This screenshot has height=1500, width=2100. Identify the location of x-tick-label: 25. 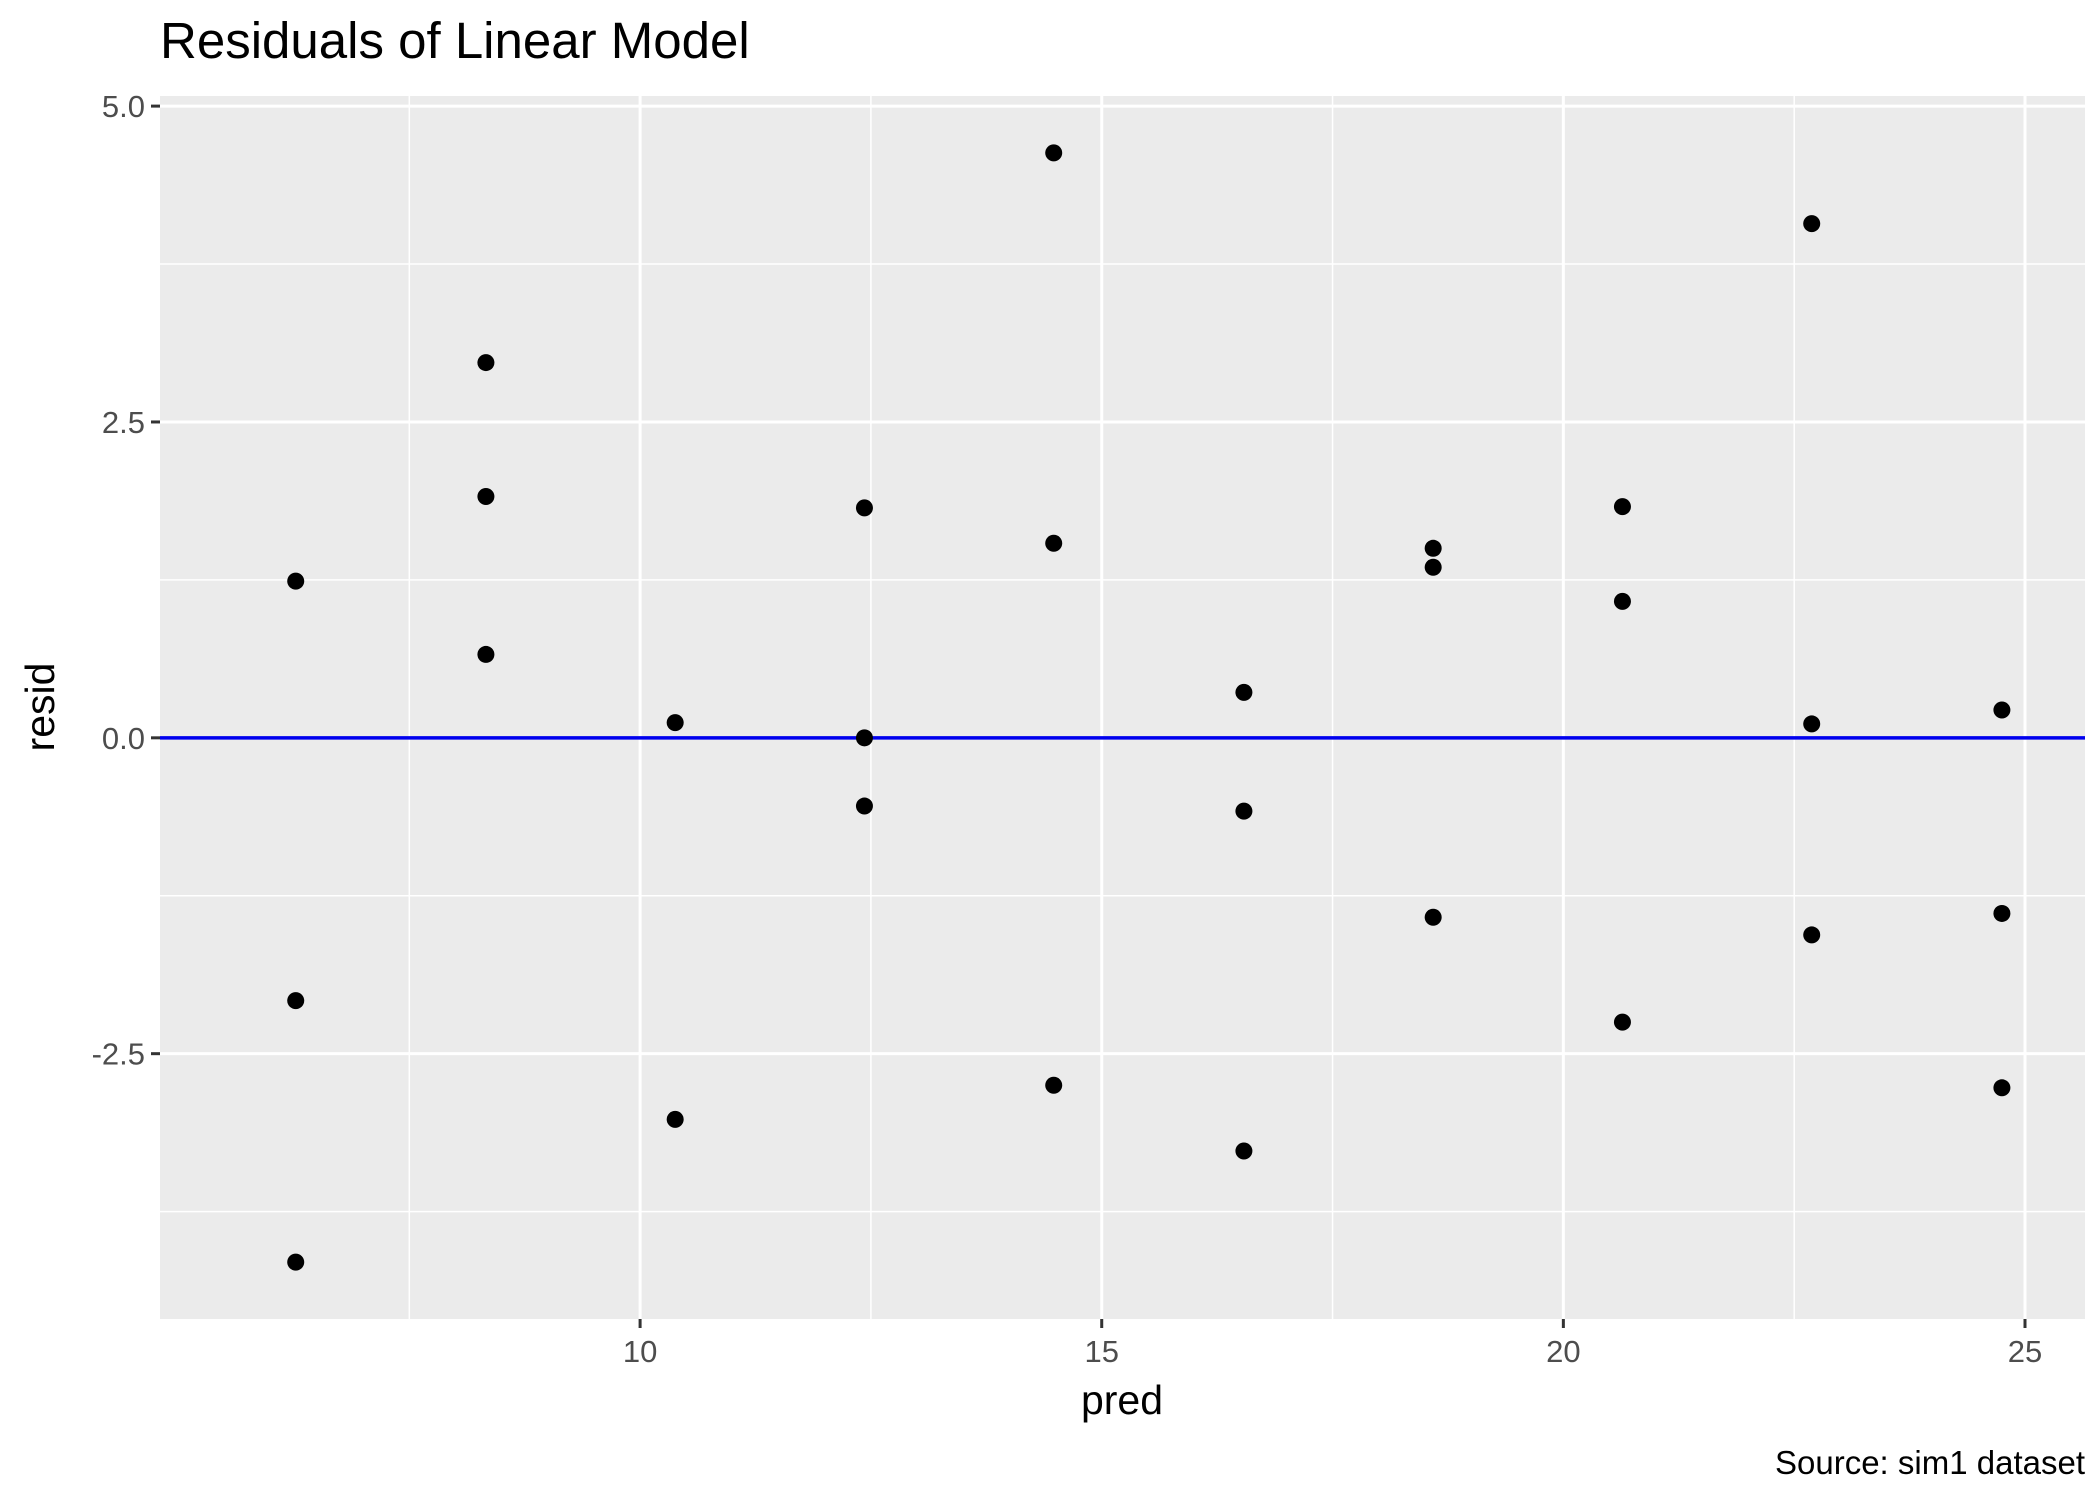
(2025, 1351).